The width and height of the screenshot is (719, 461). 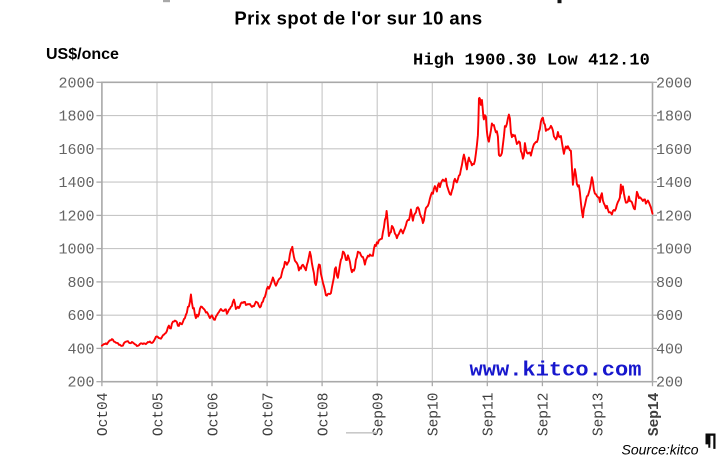 What do you see at coordinates (660, 450) in the screenshot?
I see `svg-text: Source:kitco` at bounding box center [660, 450].